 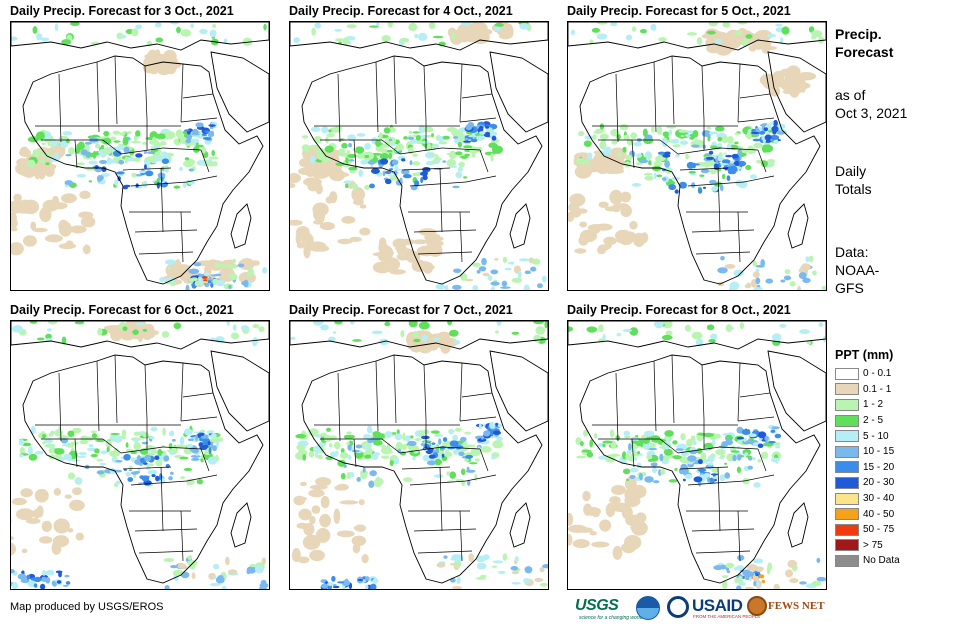 What do you see at coordinates (419, 455) in the screenshot?
I see `precip-map-oct7` at bounding box center [419, 455].